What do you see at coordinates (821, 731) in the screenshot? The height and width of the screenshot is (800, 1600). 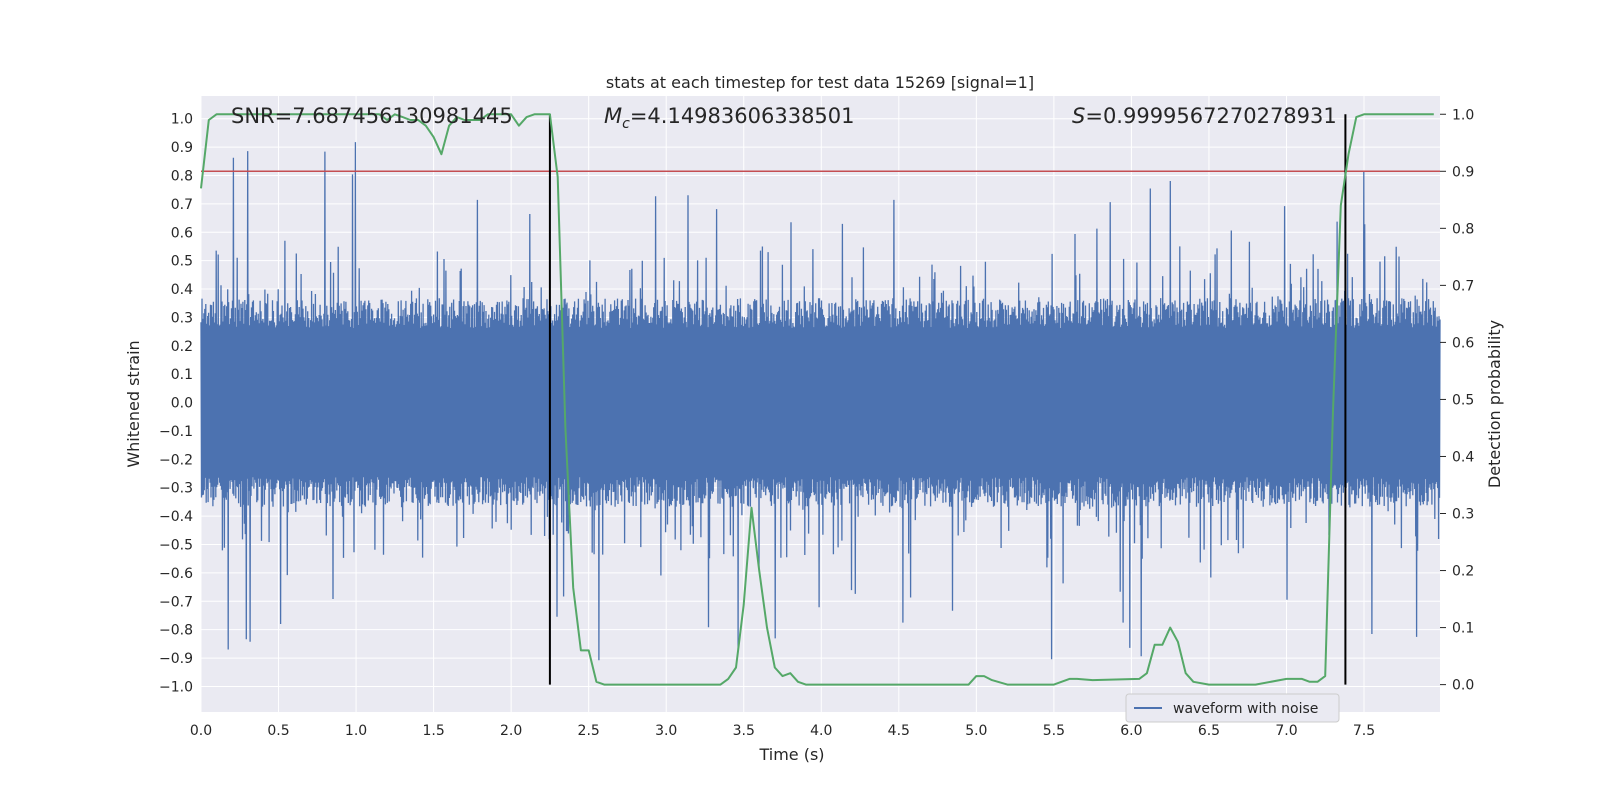 I see `x-tick-label: 4.0` at bounding box center [821, 731].